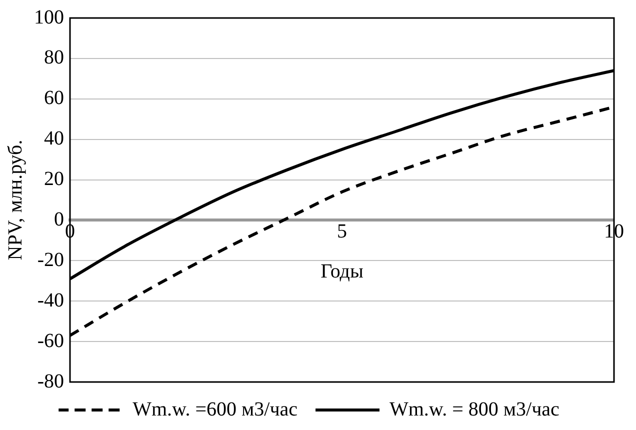 The image size is (636, 430). I want to click on y-tick-label: -20, so click(50, 259).